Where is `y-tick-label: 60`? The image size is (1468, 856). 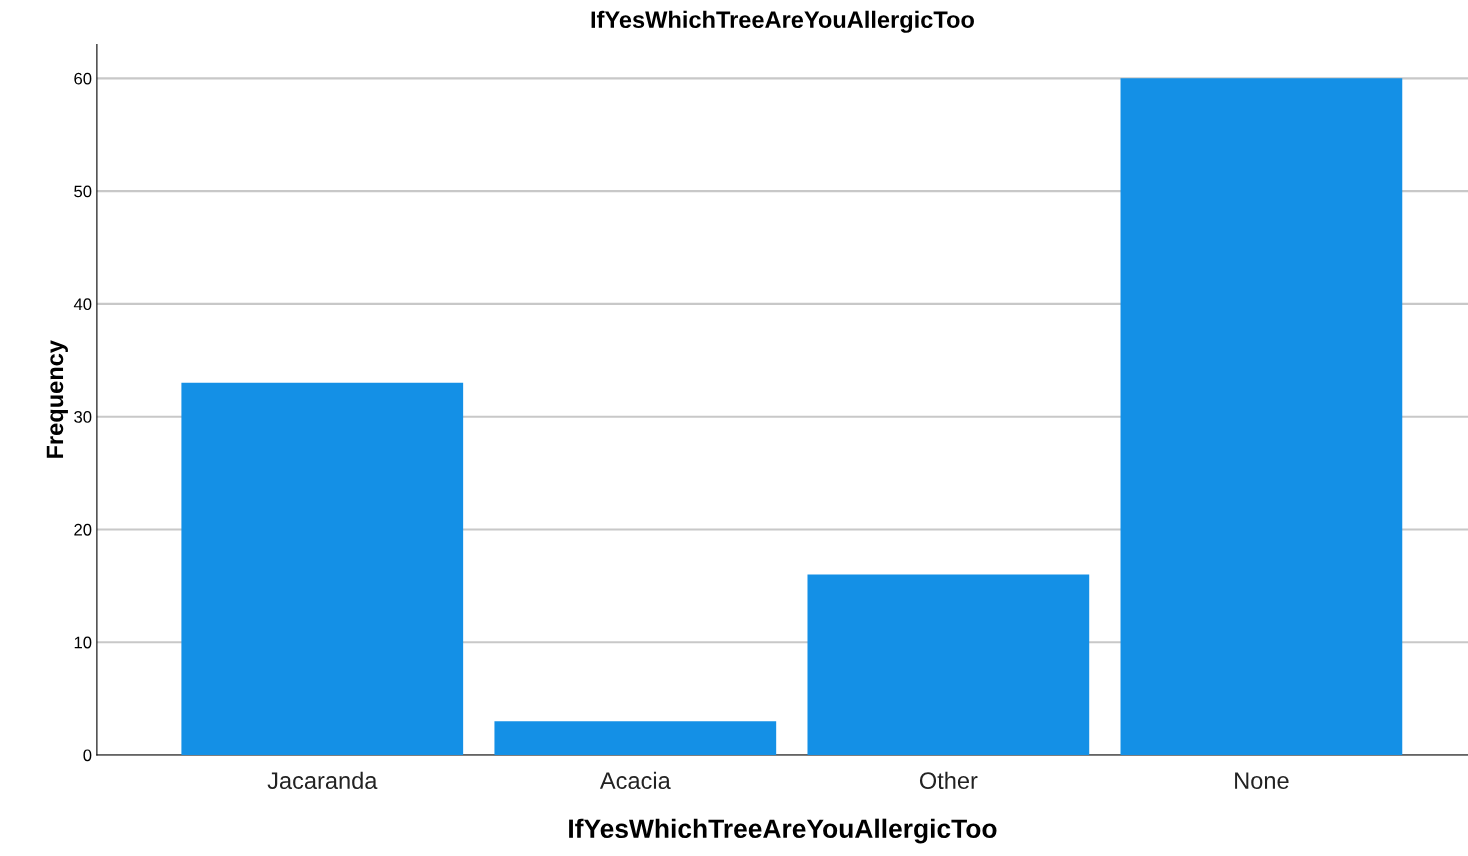 y-tick-label: 60 is located at coordinates (83, 78).